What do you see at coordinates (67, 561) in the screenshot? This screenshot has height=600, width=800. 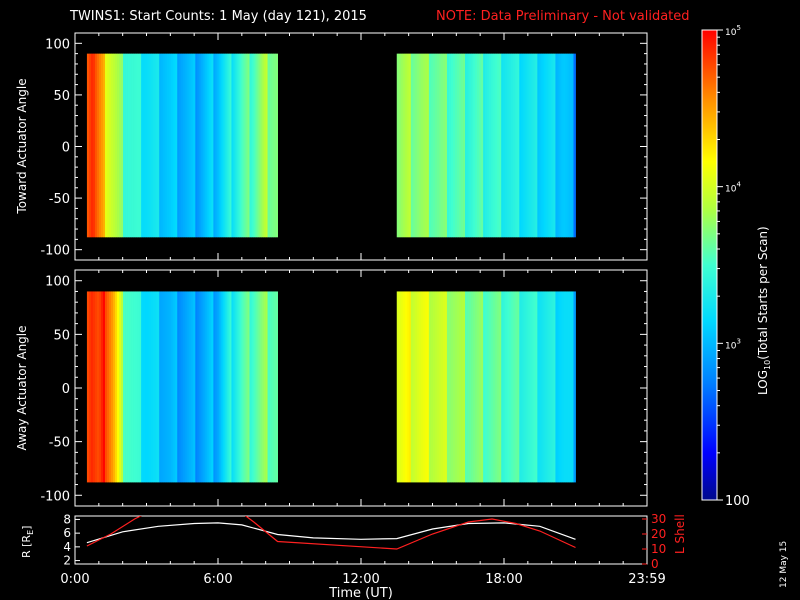 I see `r-y-tick-label: 2` at bounding box center [67, 561].